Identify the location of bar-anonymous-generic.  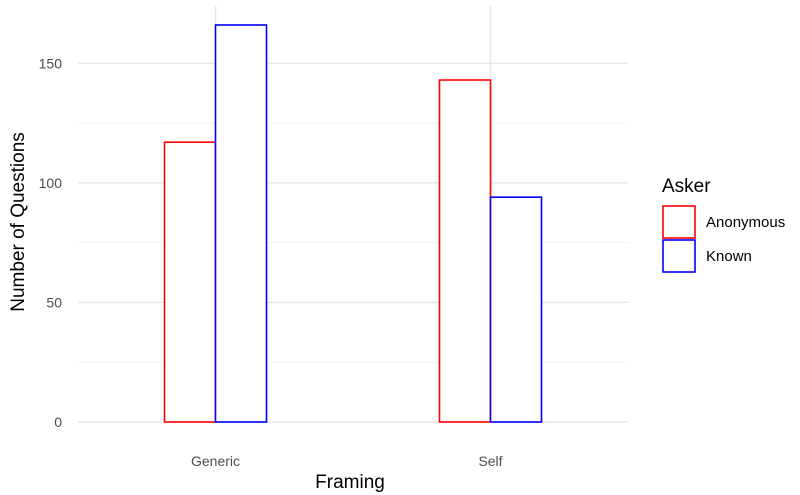
(190, 282).